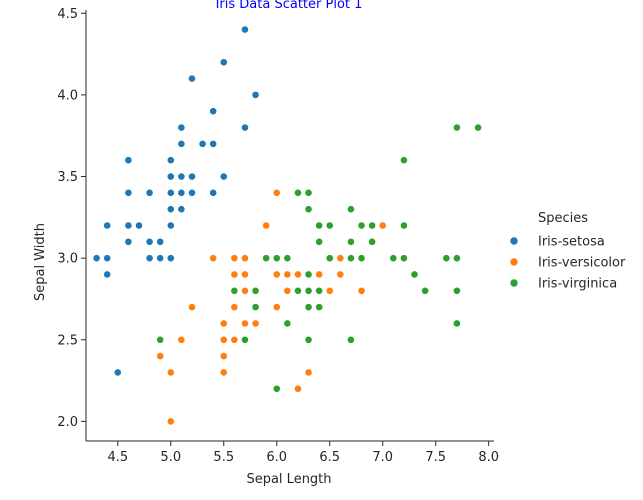 This screenshot has width=643, height=500. I want to click on legend-title: Species, so click(563, 218).